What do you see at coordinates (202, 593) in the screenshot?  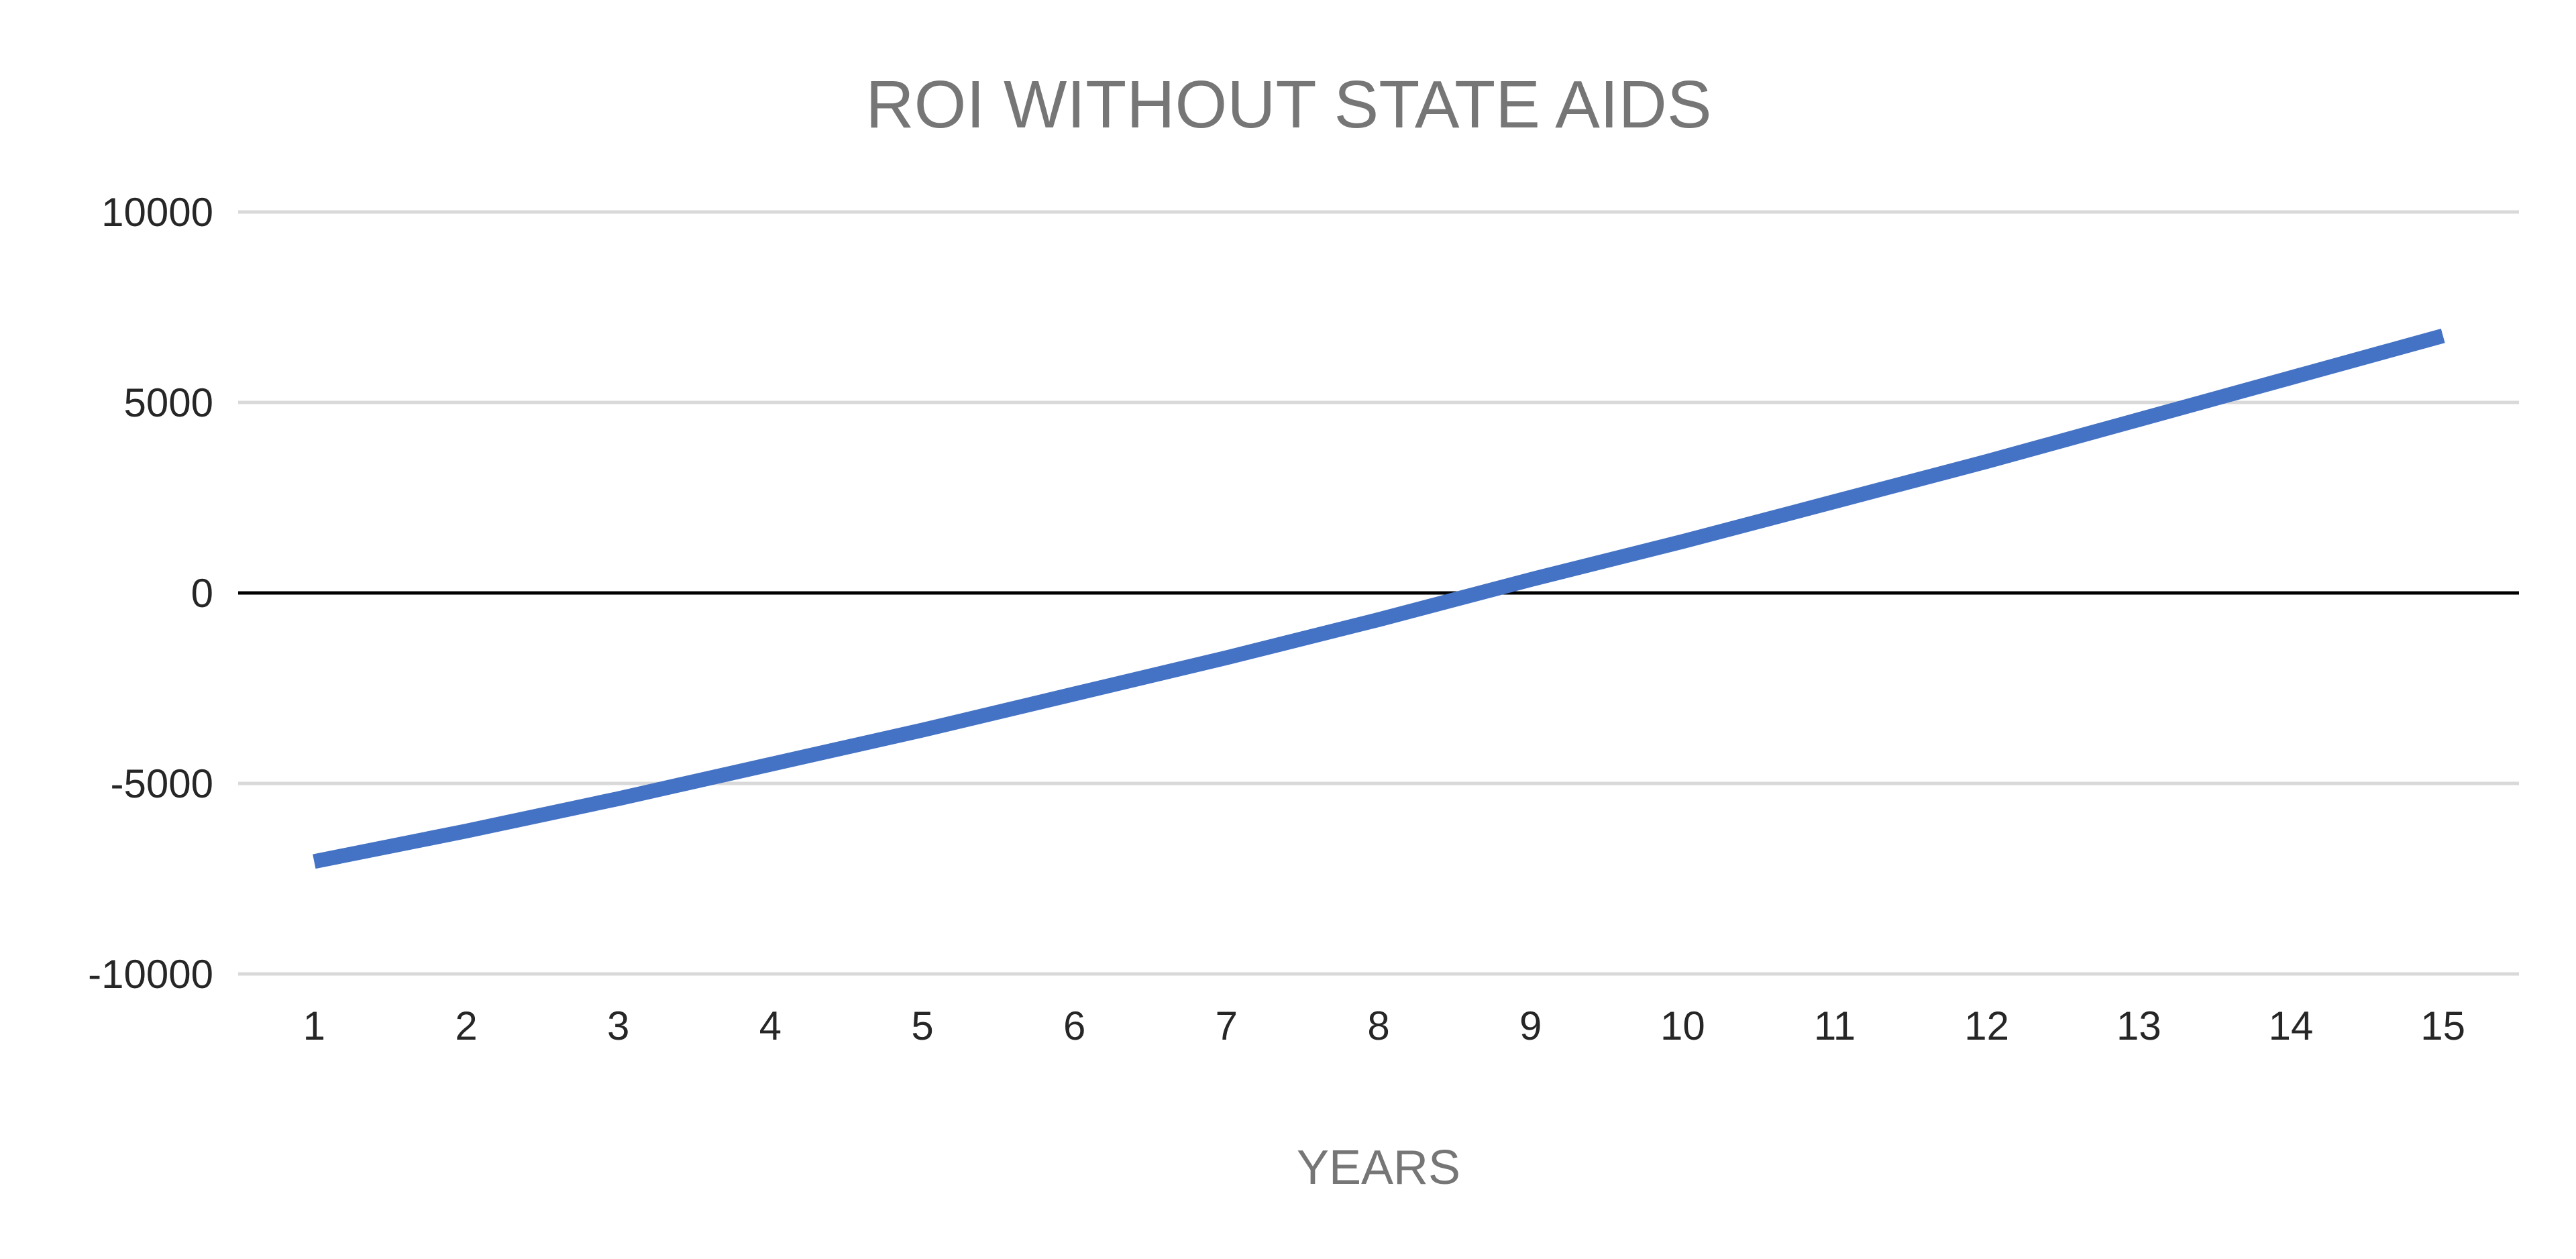 I see `y-tick-label: 0` at bounding box center [202, 593].